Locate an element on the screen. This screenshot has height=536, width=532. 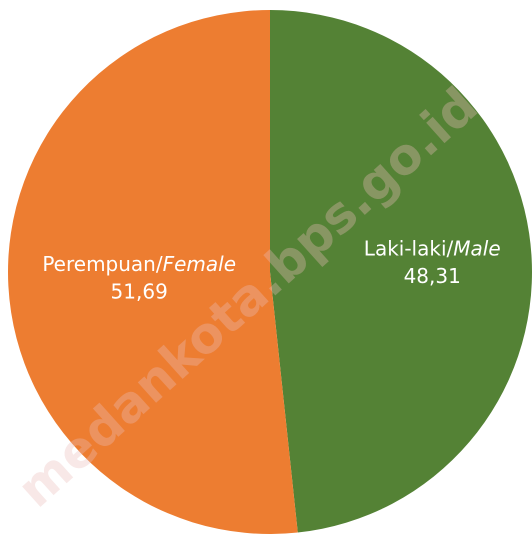
slice-label: Laki-laki/Male is located at coordinates (432, 248).